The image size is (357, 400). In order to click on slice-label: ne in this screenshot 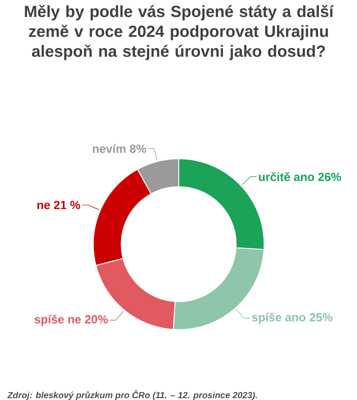, I will do `click(43, 206)`.